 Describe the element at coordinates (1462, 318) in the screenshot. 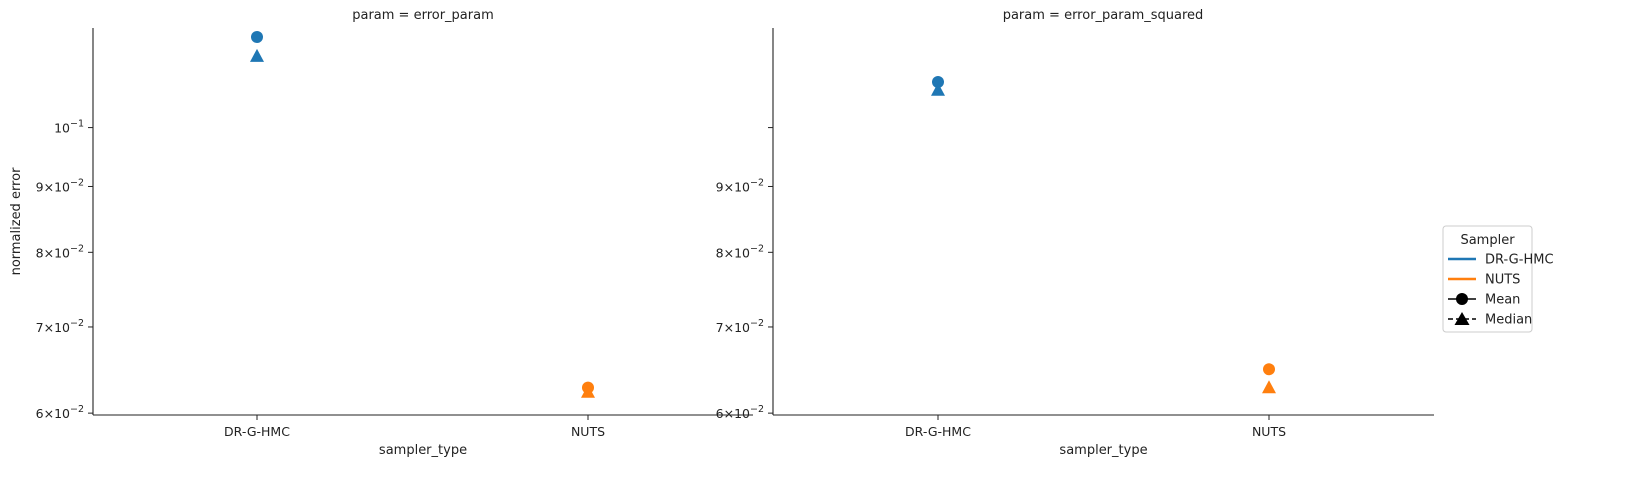

I see `legend-triangle-marker-icon` at that location.